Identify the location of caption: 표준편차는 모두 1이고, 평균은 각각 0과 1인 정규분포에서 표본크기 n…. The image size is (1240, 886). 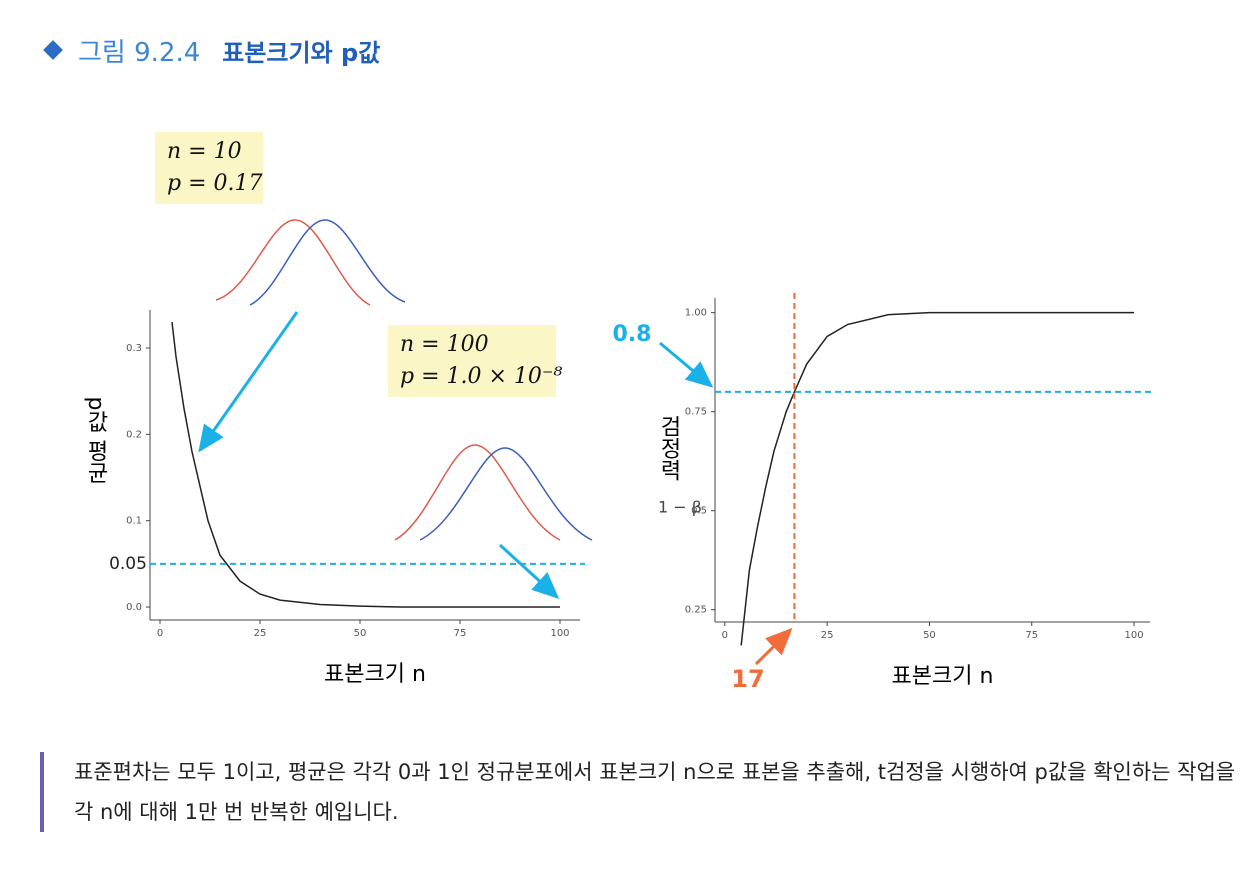
(640, 792).